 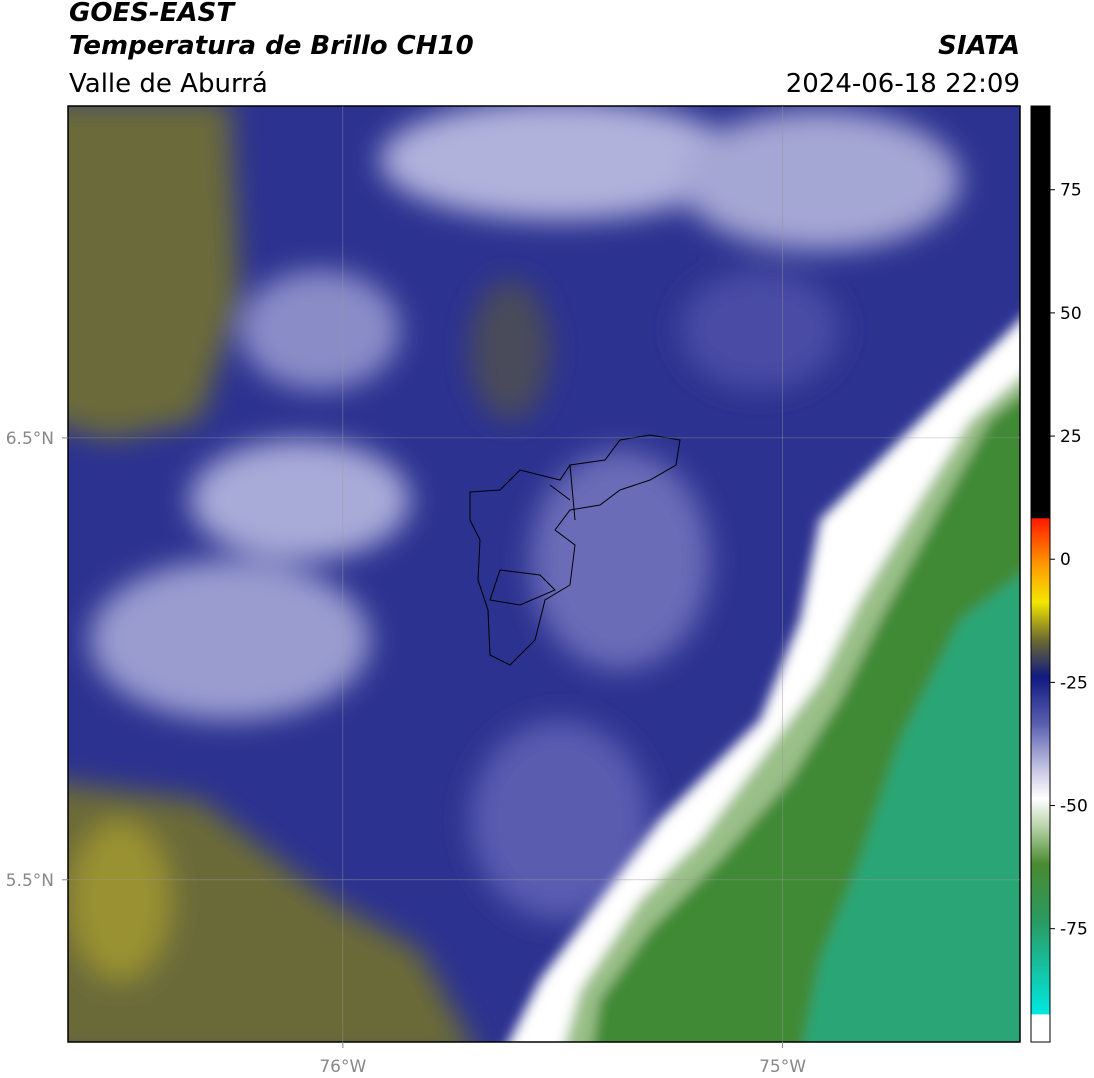 I want to click on y-tick-label: 5.5°N, so click(x=30, y=881).